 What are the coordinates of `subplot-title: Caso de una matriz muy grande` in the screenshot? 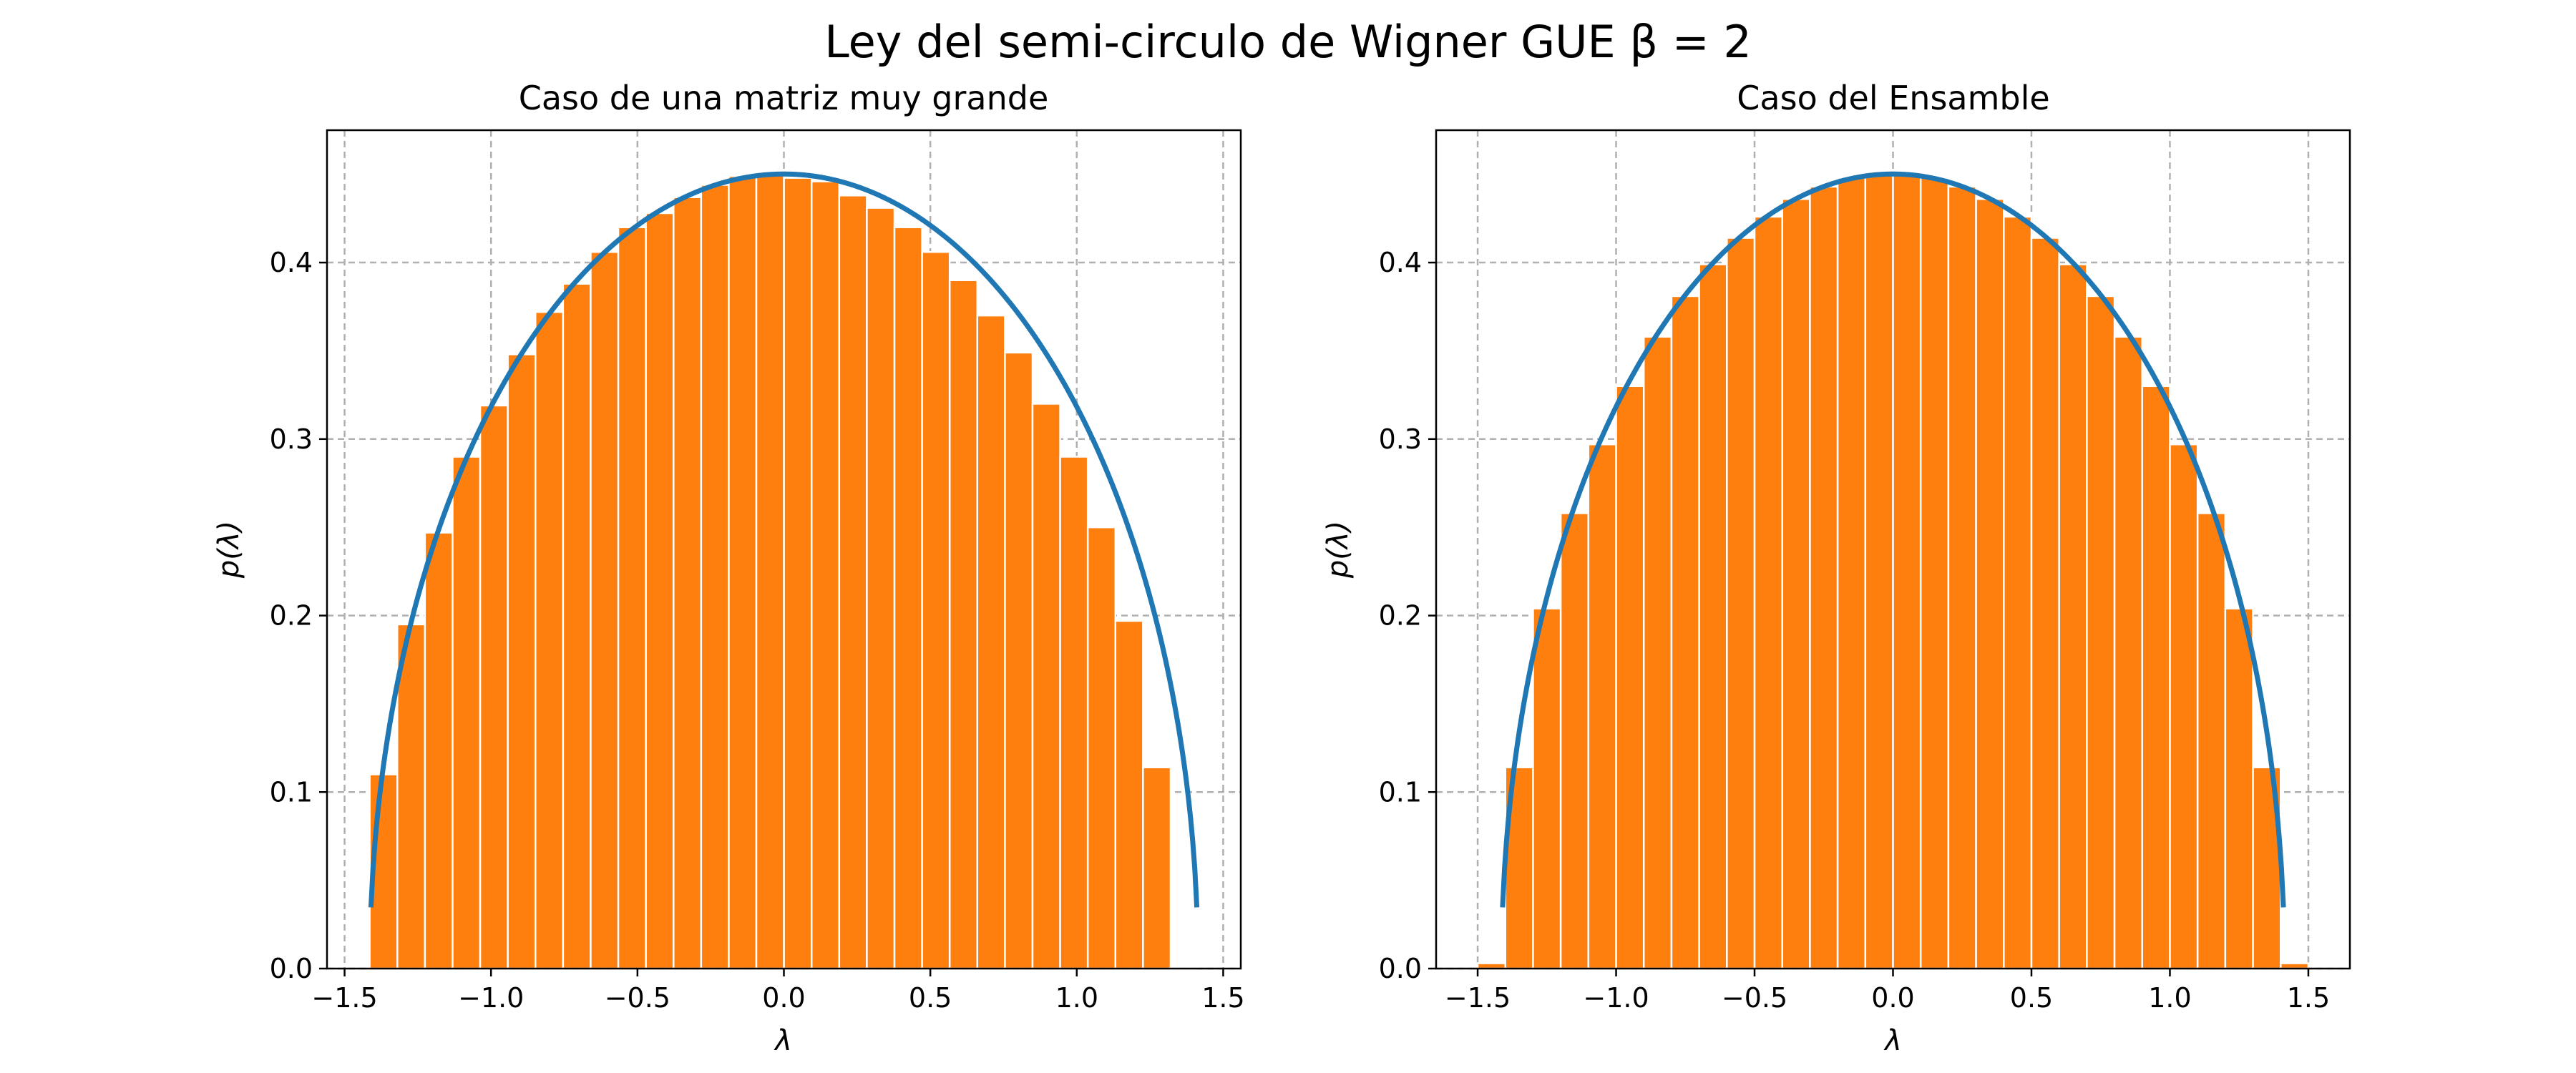 It's located at (784, 98).